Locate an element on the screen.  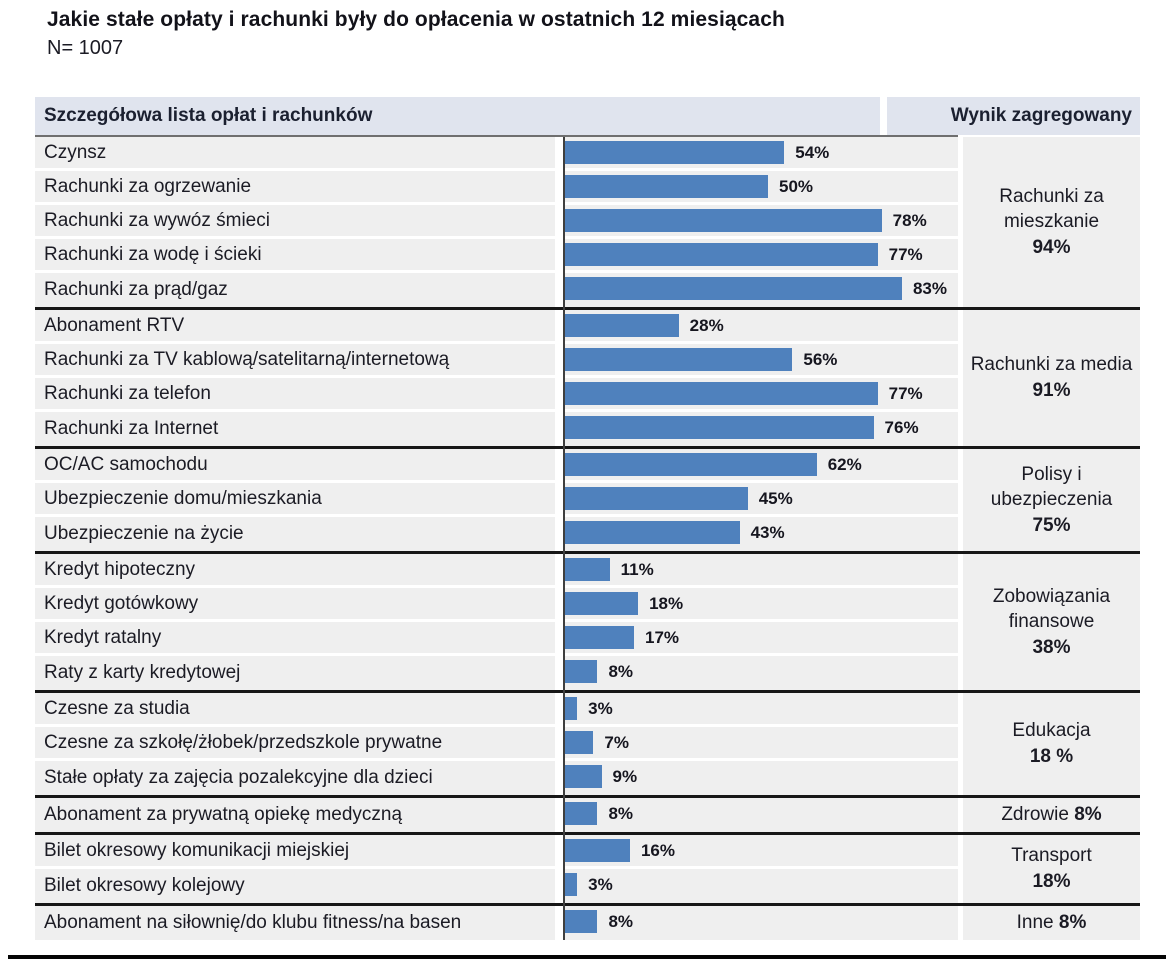
bar-value-label: 45% is located at coordinates (775, 498).